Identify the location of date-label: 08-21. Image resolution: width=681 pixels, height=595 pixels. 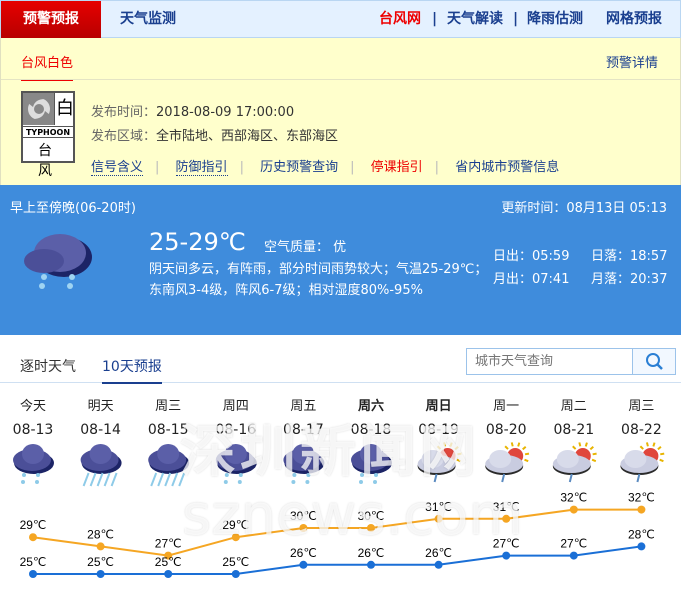
(574, 430).